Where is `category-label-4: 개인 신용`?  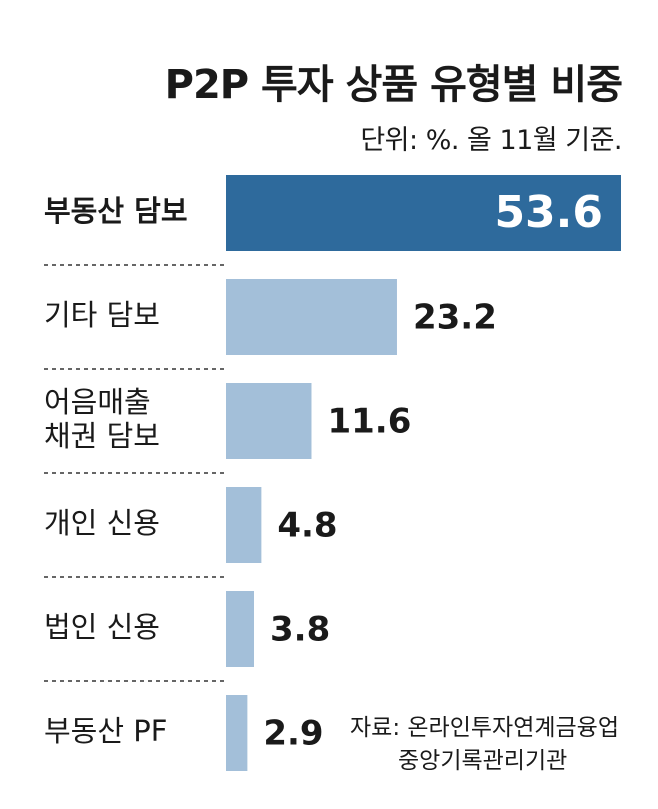 category-label-4: 개인 신용 is located at coordinates (102, 523).